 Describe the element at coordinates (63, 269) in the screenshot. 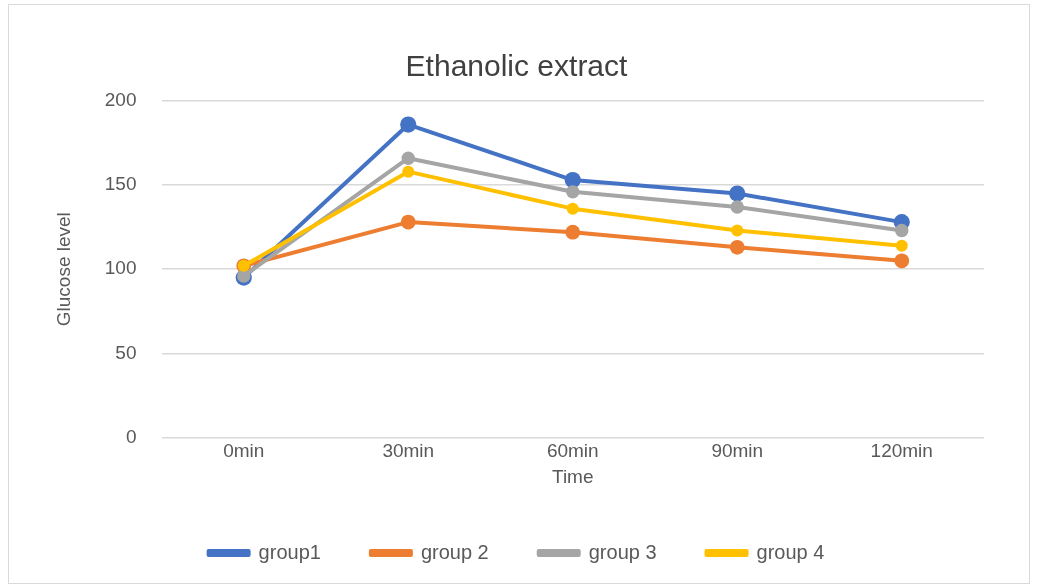

I see `y-axis-title: Glucose level` at that location.